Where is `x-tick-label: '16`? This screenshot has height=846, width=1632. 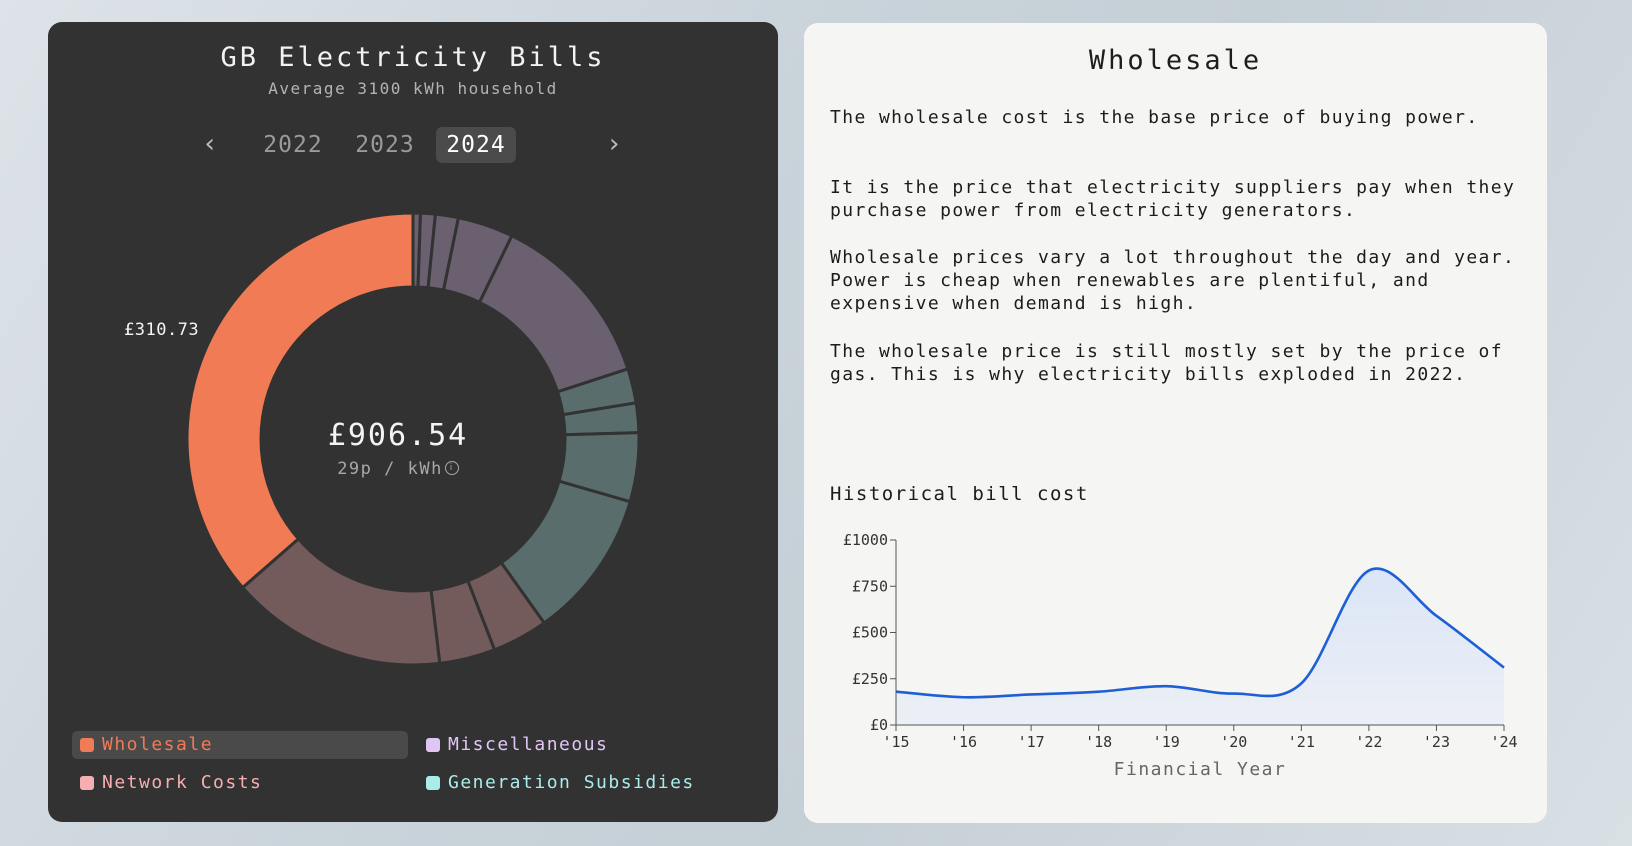 x-tick-label: '16 is located at coordinates (963, 742).